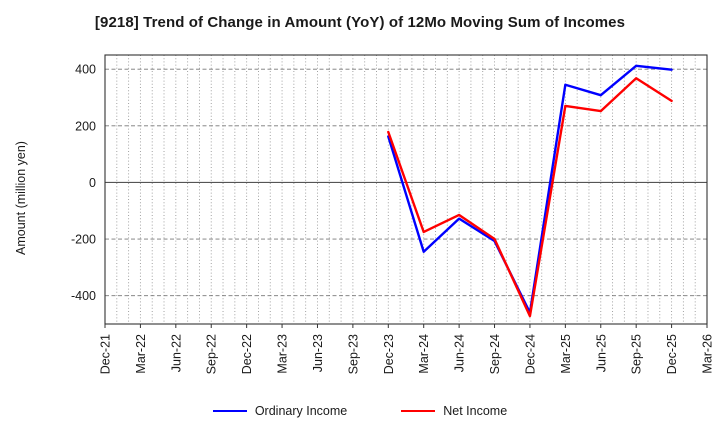 The height and width of the screenshot is (440, 720). What do you see at coordinates (708, 354) in the screenshot?
I see `x-tick-label: Mar-26` at bounding box center [708, 354].